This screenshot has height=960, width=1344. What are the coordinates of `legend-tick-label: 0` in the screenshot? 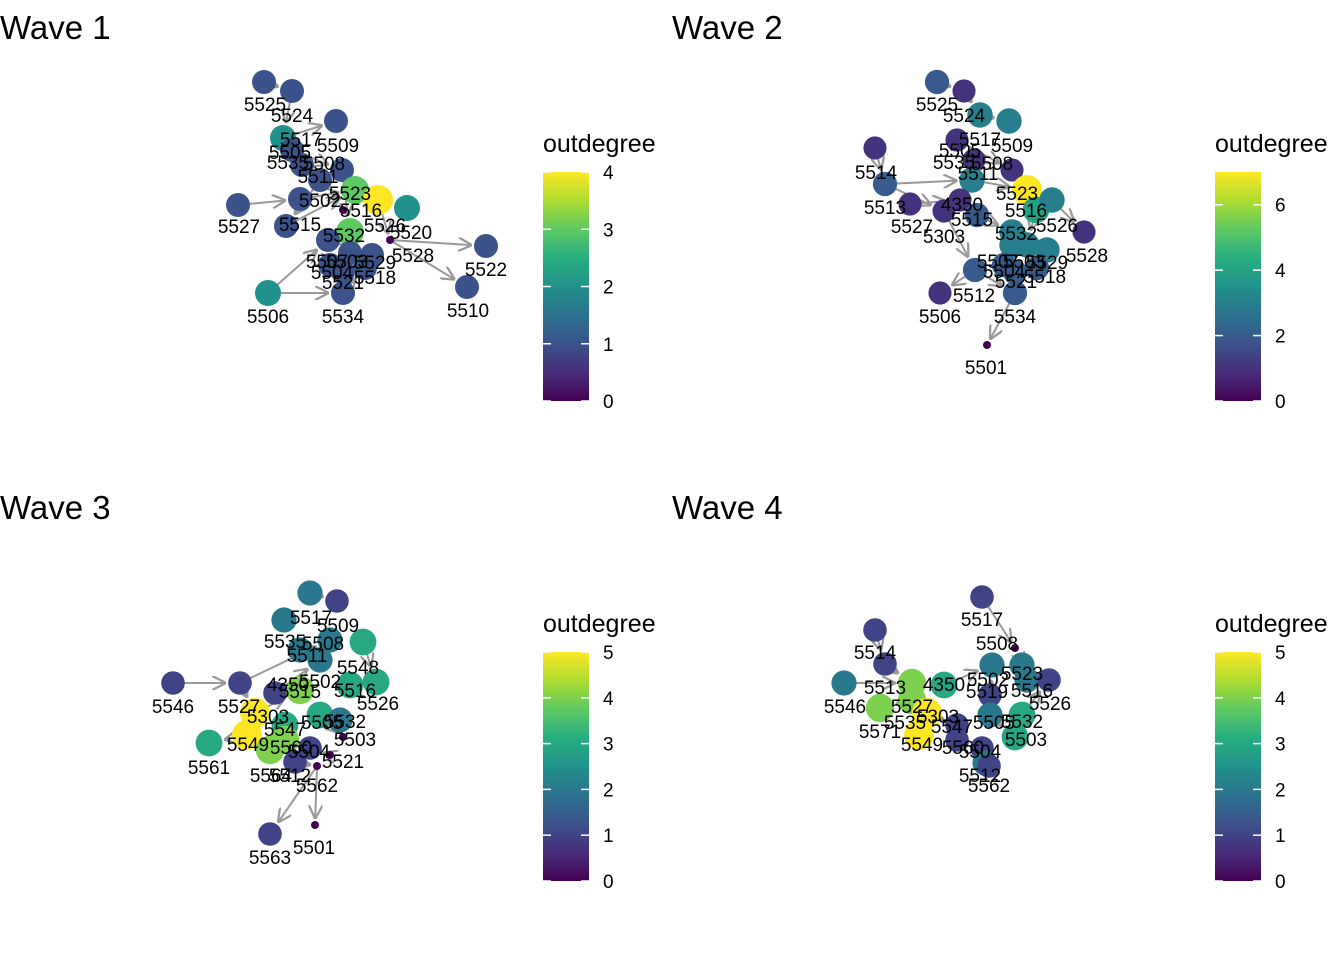 It's located at (608, 402).